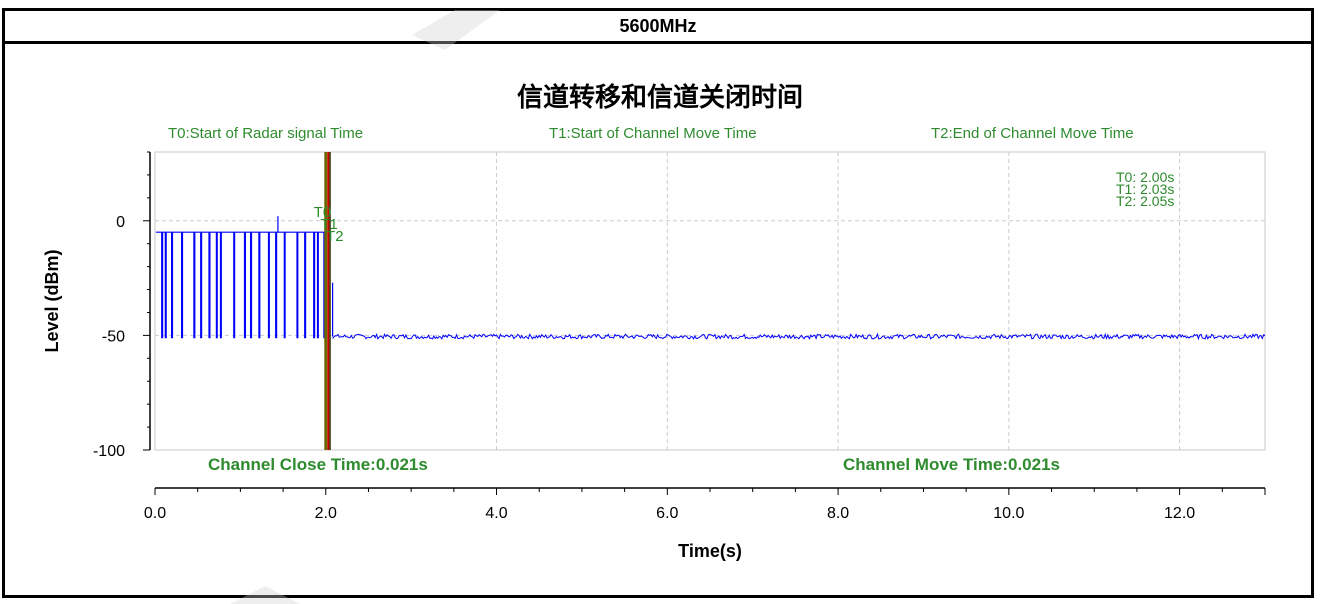  I want to click on chart-title: 信道转移和信道关闭时间, so click(660, 97).